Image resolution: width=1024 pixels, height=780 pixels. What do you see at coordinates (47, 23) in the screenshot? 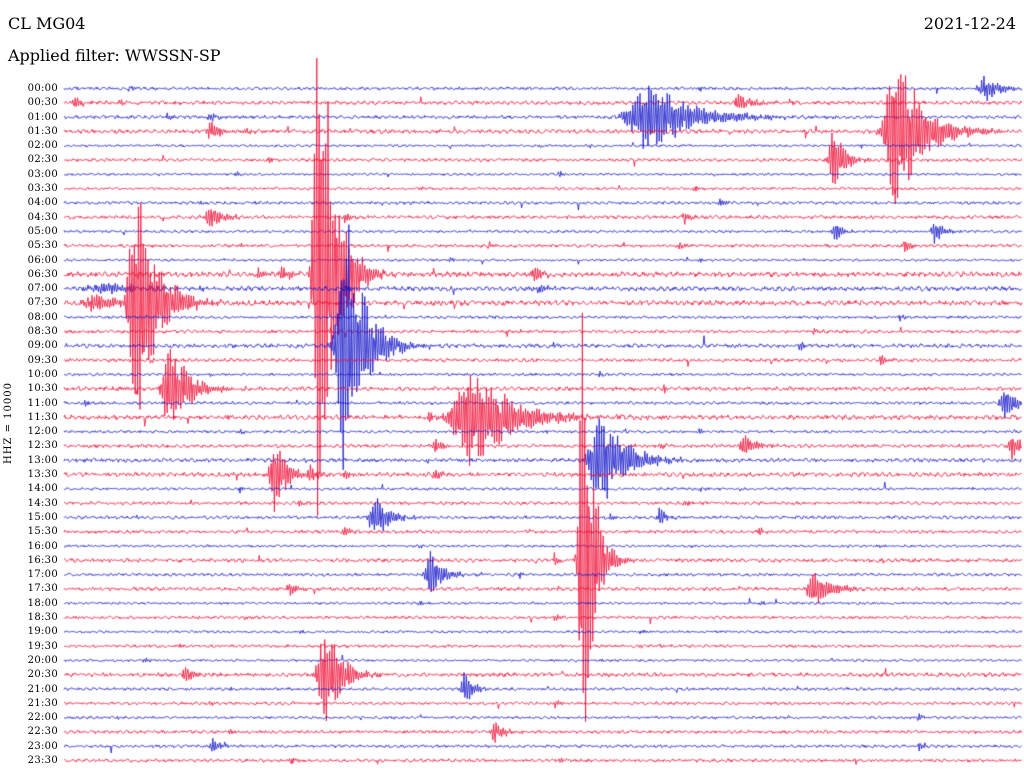
I see `station-code: CL MG04` at bounding box center [47, 23].